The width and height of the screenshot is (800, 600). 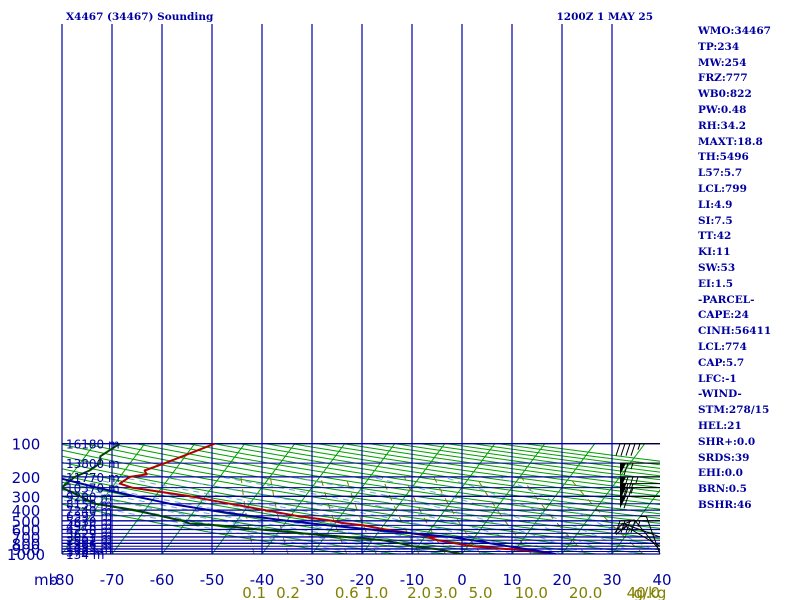 I want to click on height-label: 2502 m, so click(x=89, y=541).